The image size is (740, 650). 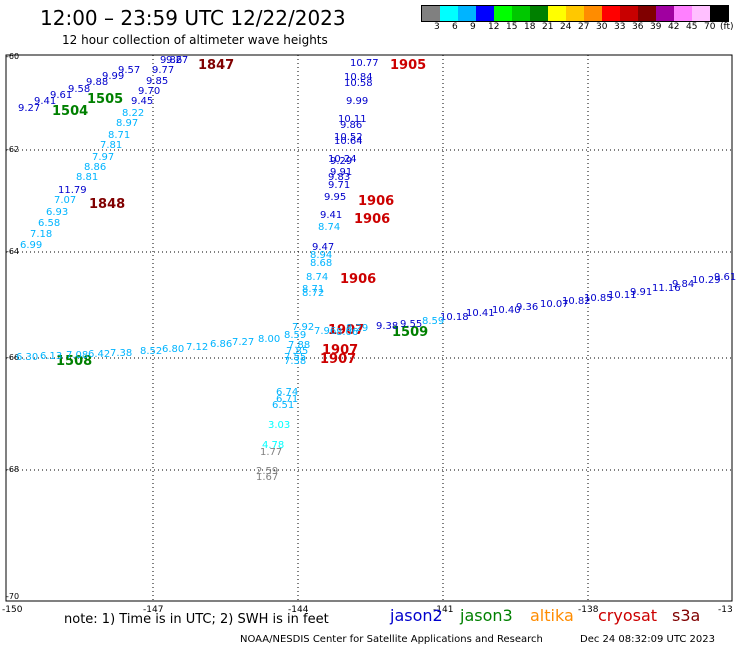 What do you see at coordinates (267, 471) in the screenshot?
I see `wave-height-value: 2.59` at bounding box center [267, 471].